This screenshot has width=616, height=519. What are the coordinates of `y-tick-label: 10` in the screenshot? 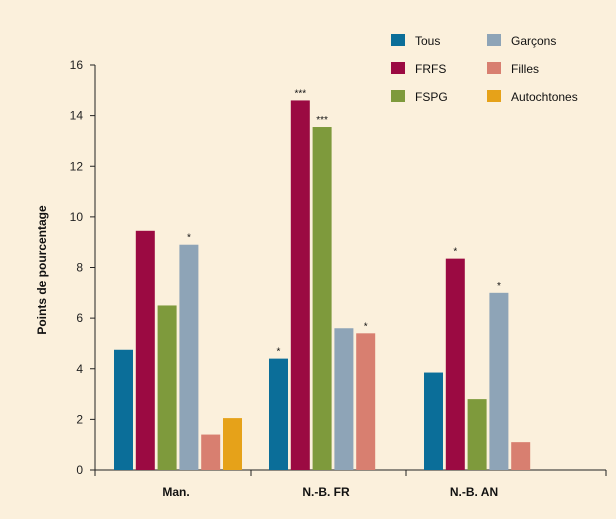 It's located at (77, 217).